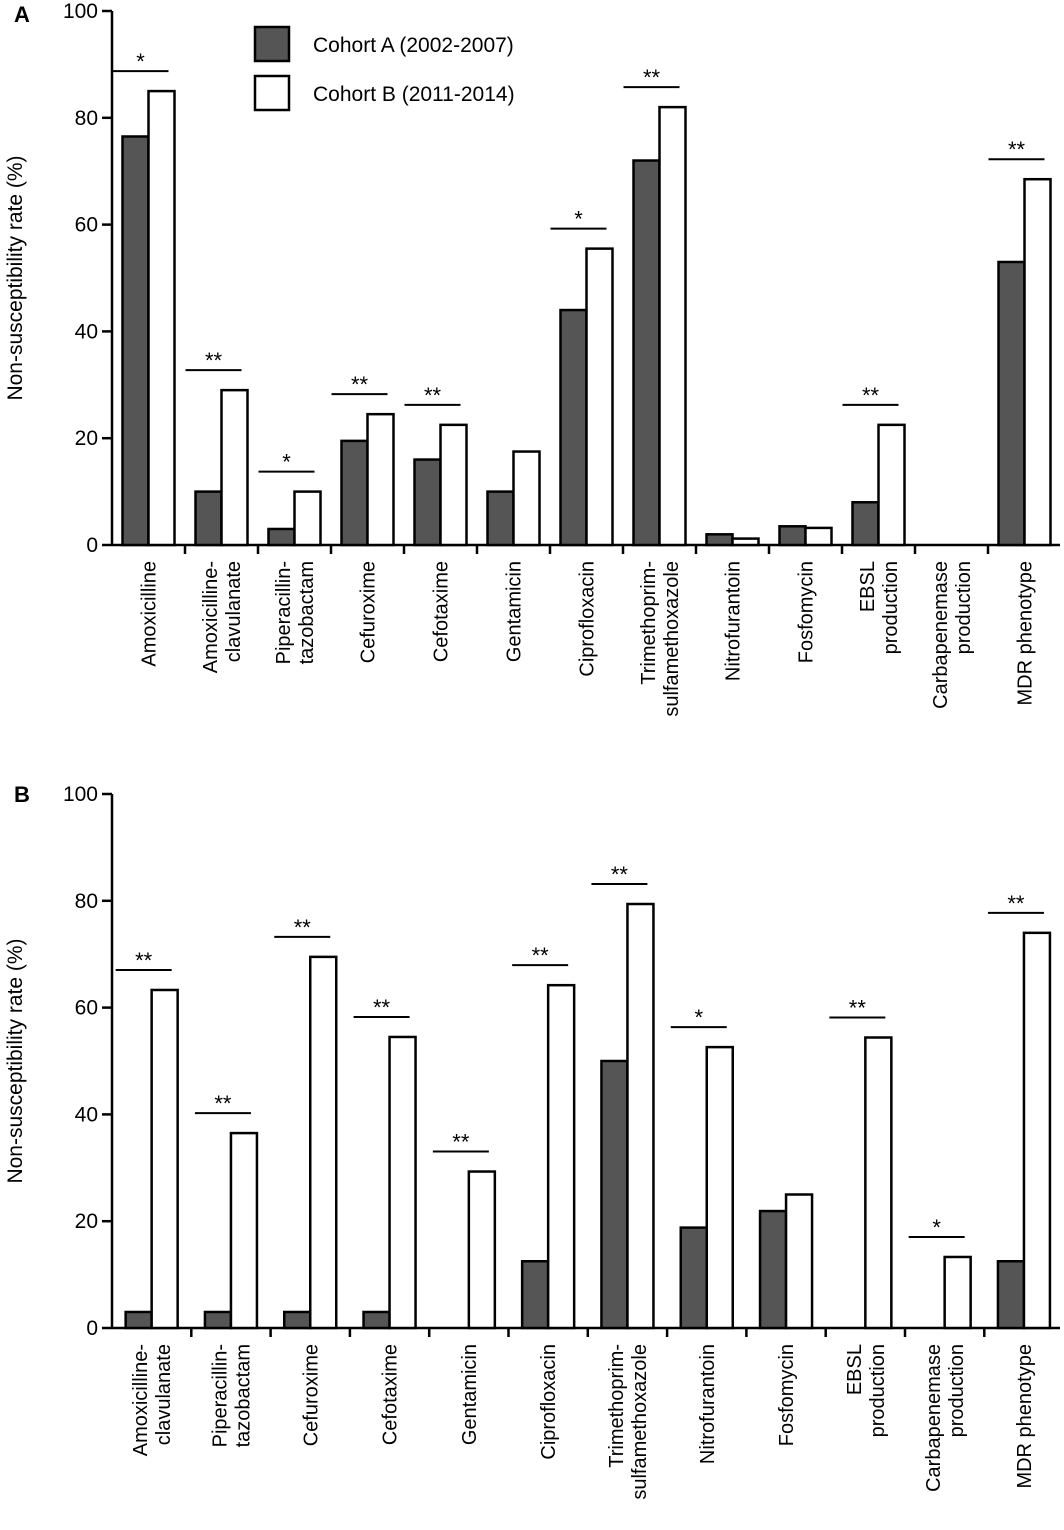  Describe the element at coordinates (234, 611) in the screenshot. I see `x-category-label: clavulanate` at that location.